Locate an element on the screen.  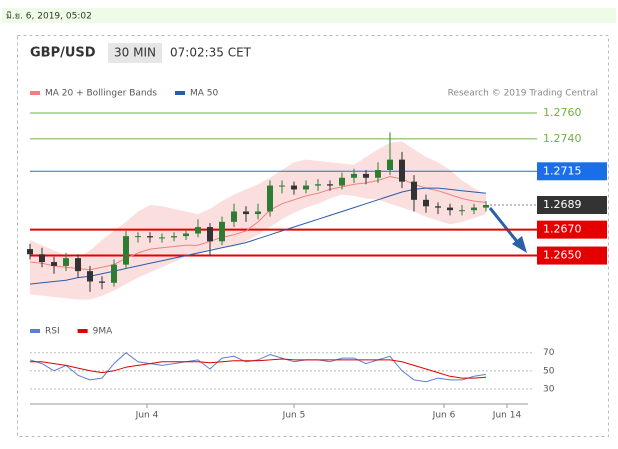
indicator-line is located at coordinates (258, 368).